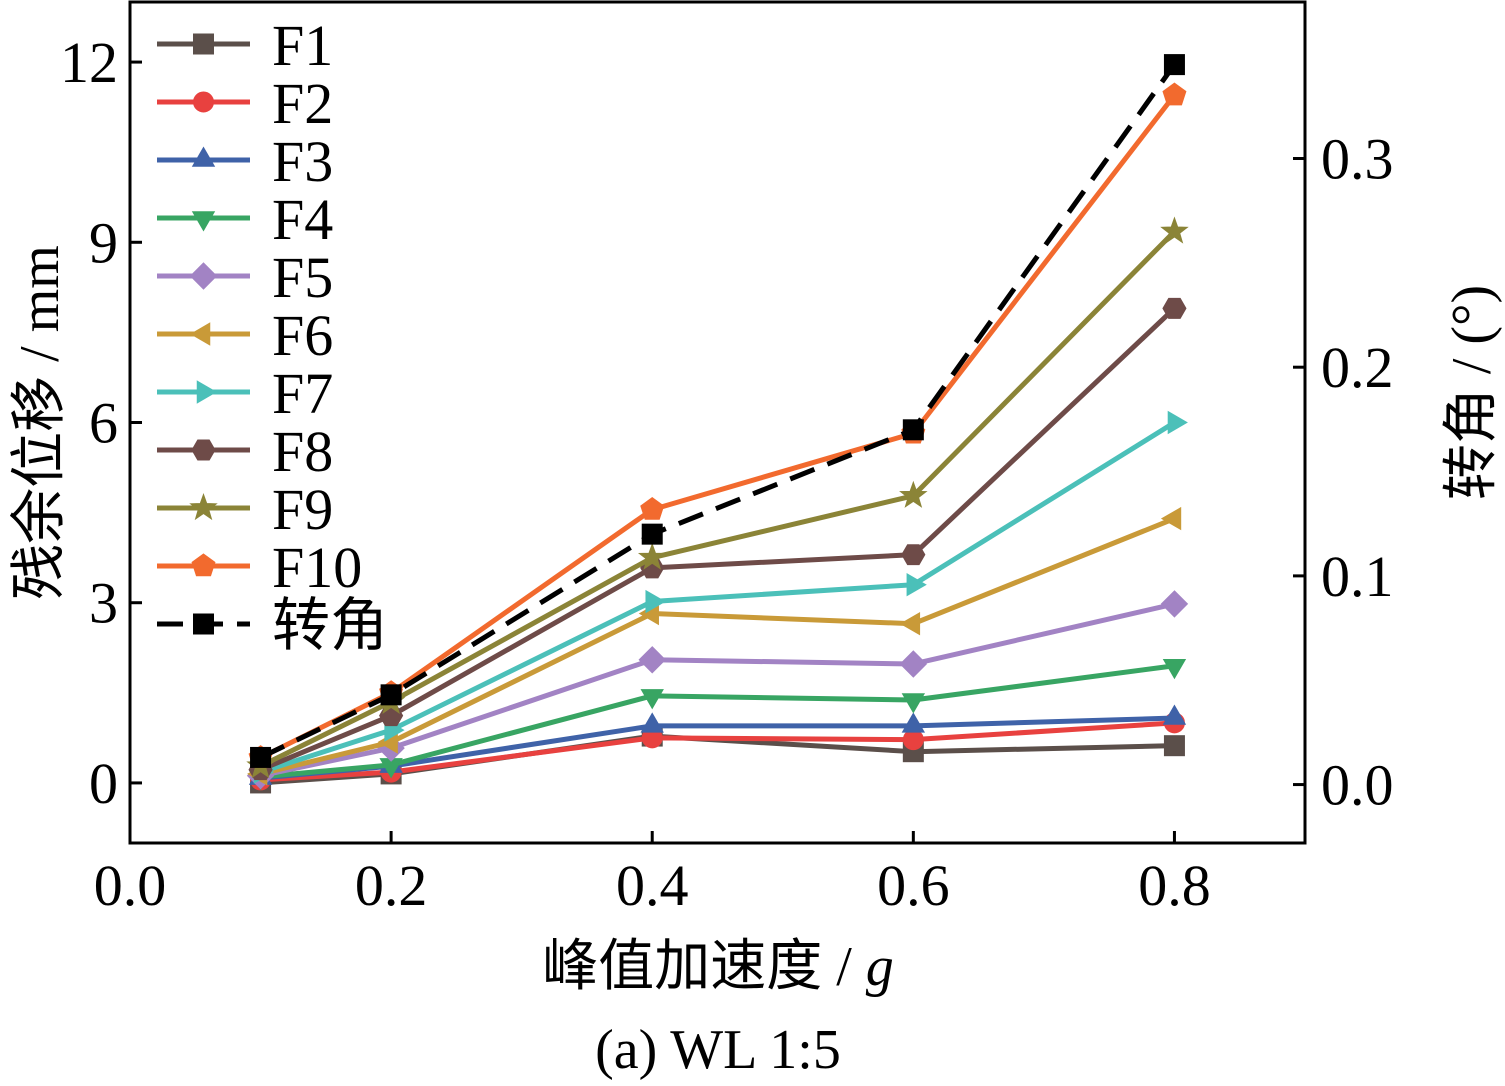  Describe the element at coordinates (1174, 885) in the screenshot. I see `x-tick-label: 0.8` at that location.